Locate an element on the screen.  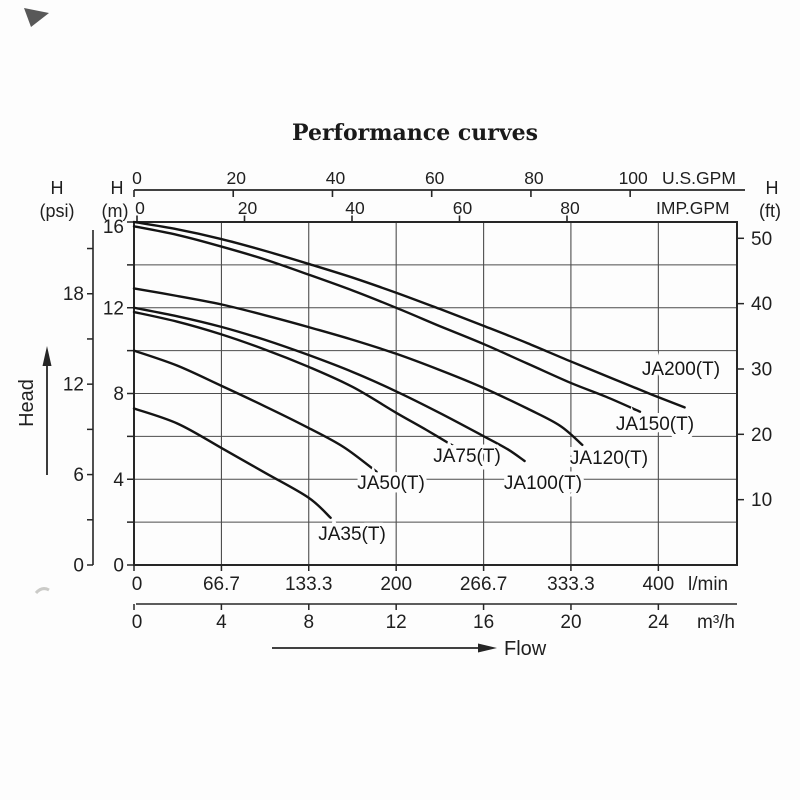
m3h-tick-label: 4 is located at coordinates (221, 622).